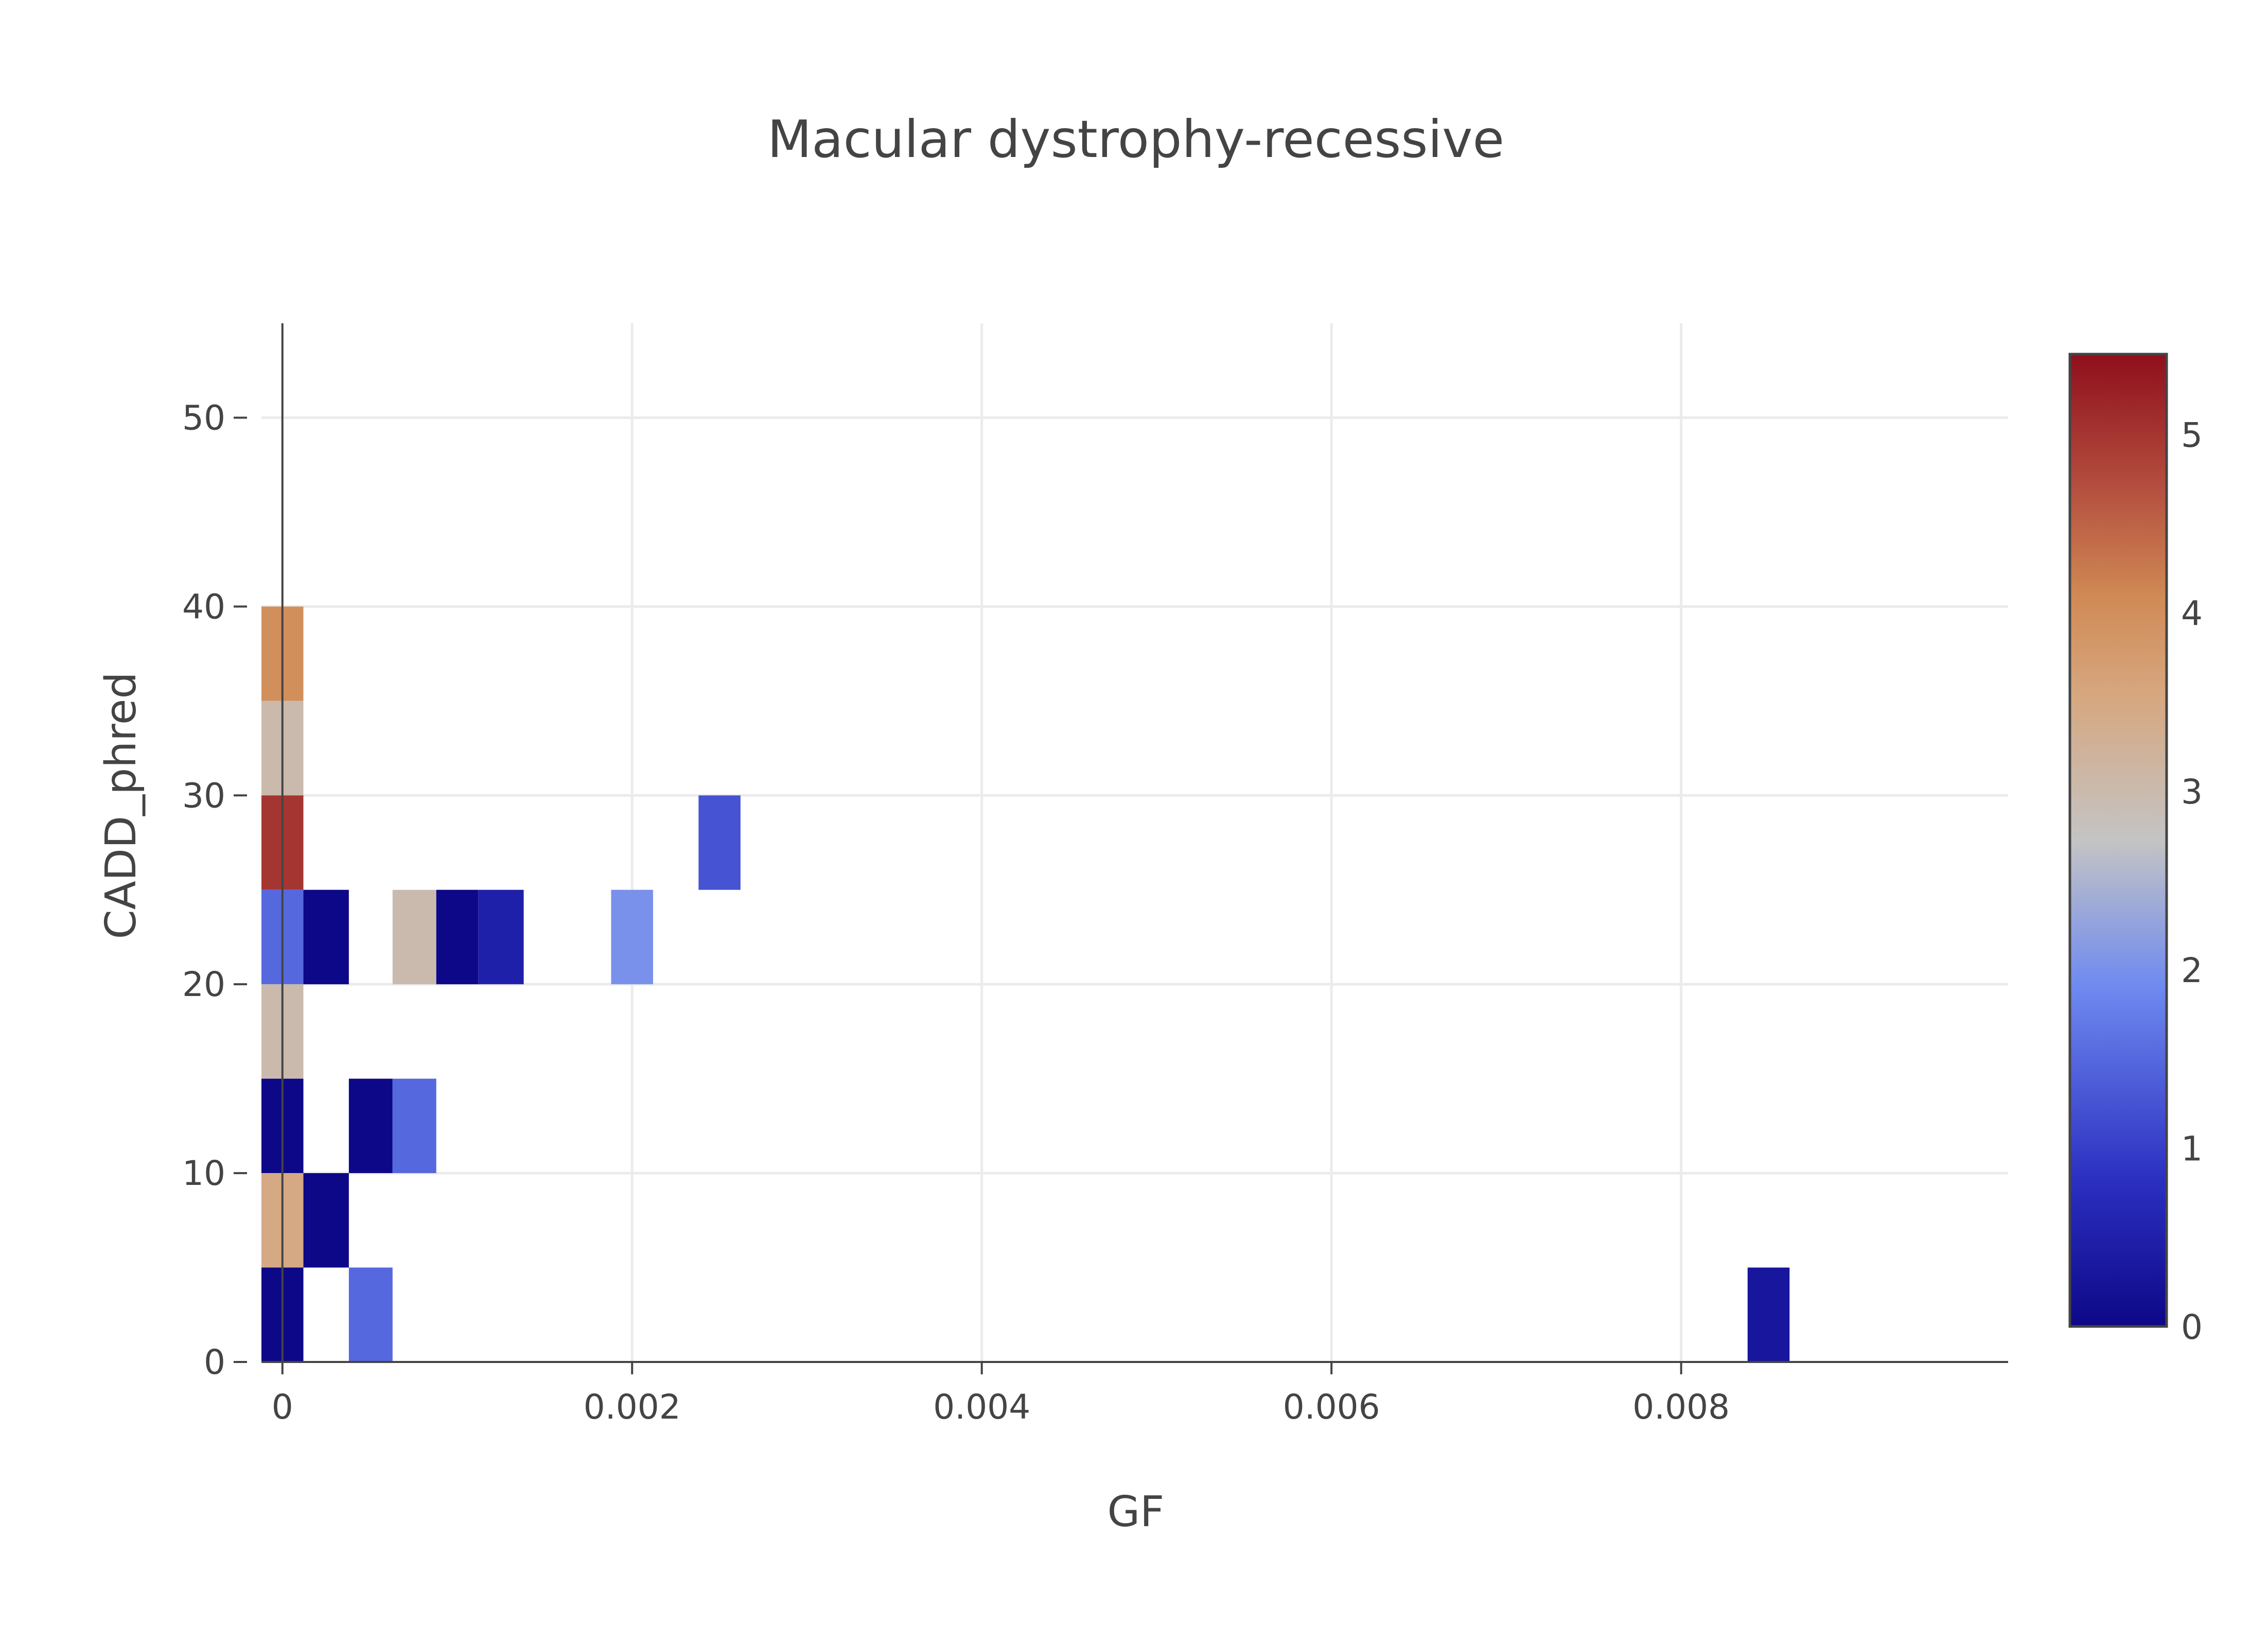  What do you see at coordinates (632, 1407) in the screenshot?
I see `x-tick-label: 0.002` at bounding box center [632, 1407].